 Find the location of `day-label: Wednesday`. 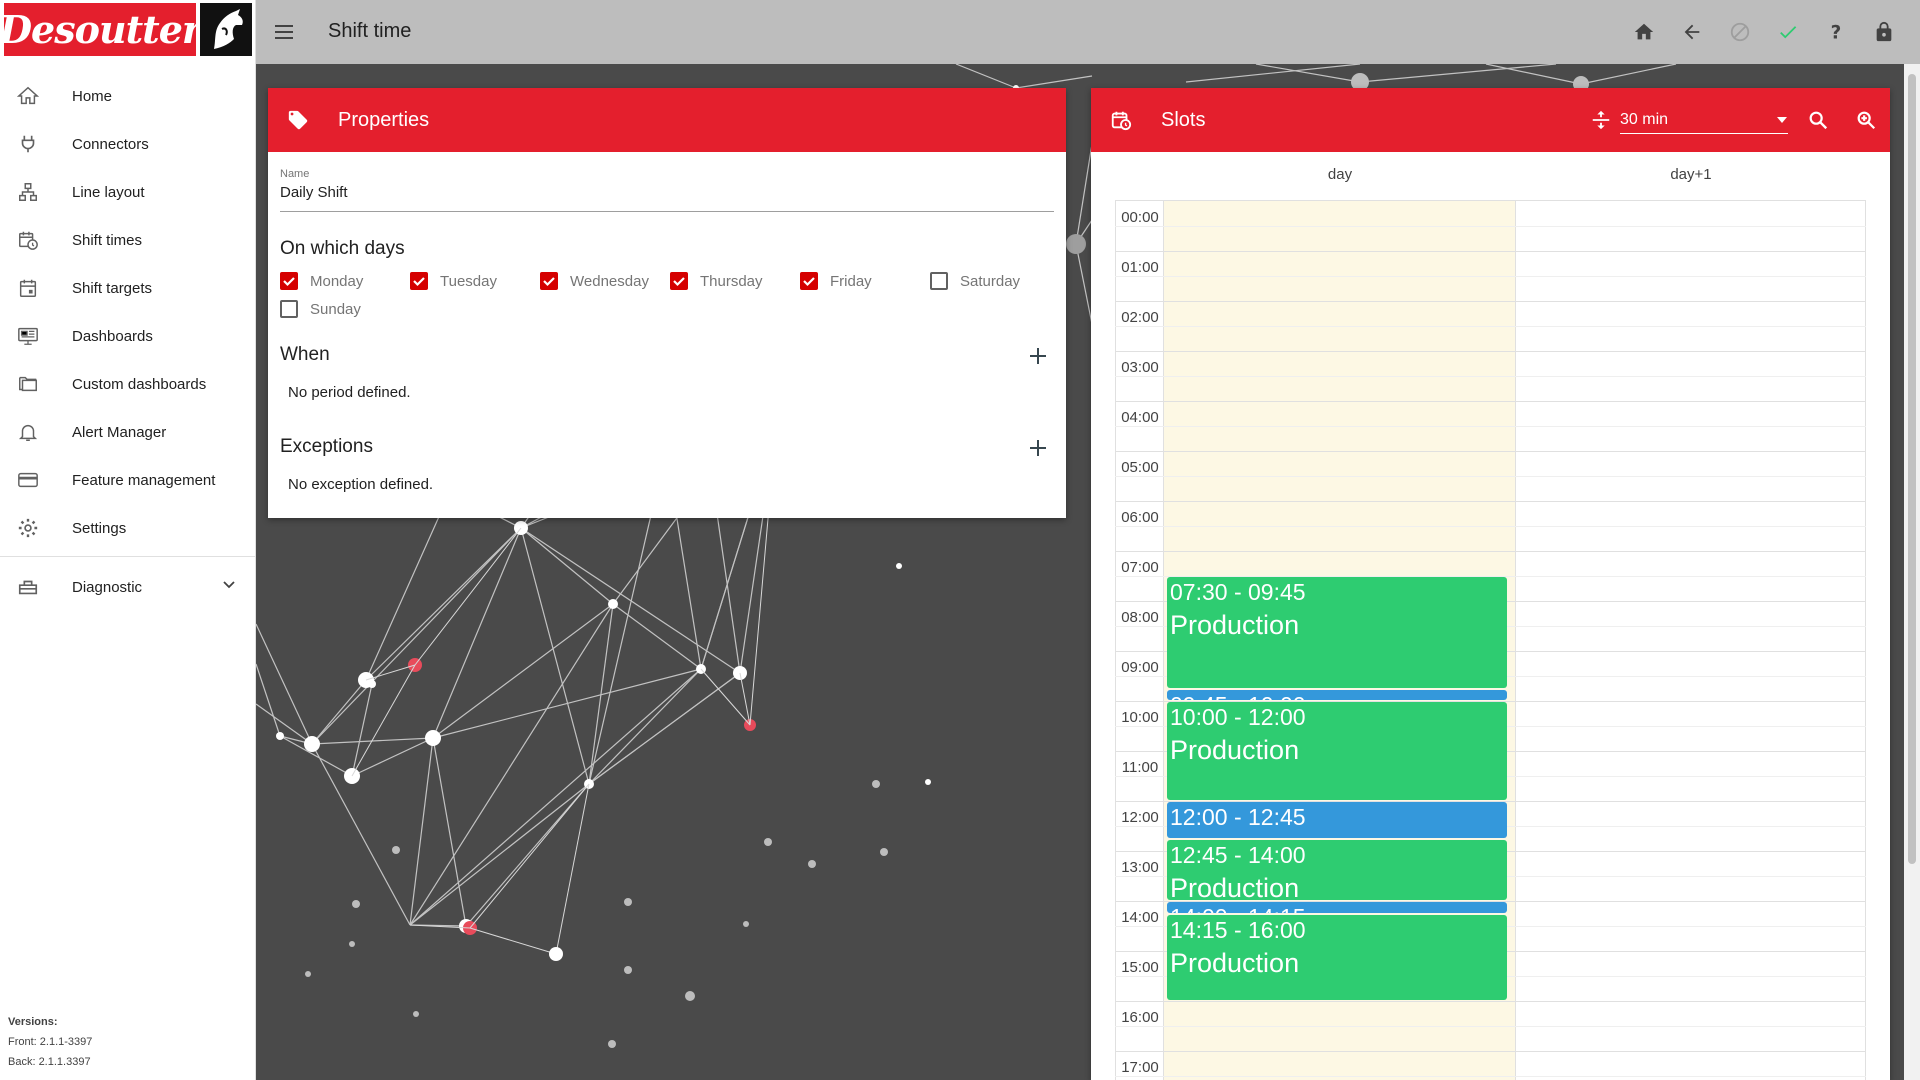

day-label: Wednesday is located at coordinates (609, 281).